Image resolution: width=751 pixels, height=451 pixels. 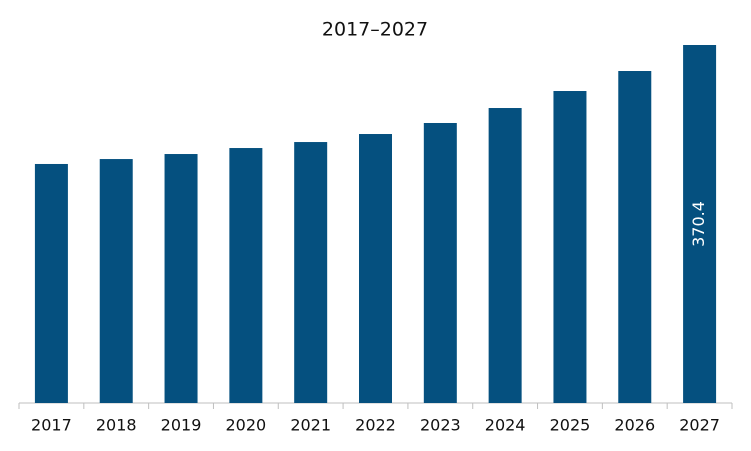 I want to click on x-tick-label: 2017, so click(x=51, y=425).